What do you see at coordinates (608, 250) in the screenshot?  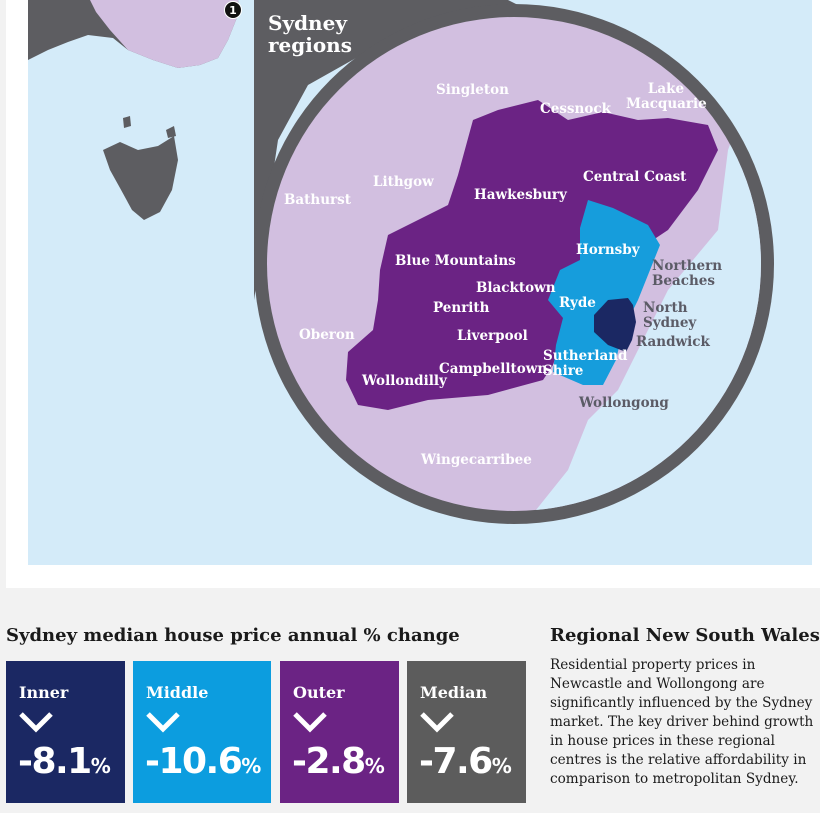 I see `label-hornsby: Hornsby` at bounding box center [608, 250].